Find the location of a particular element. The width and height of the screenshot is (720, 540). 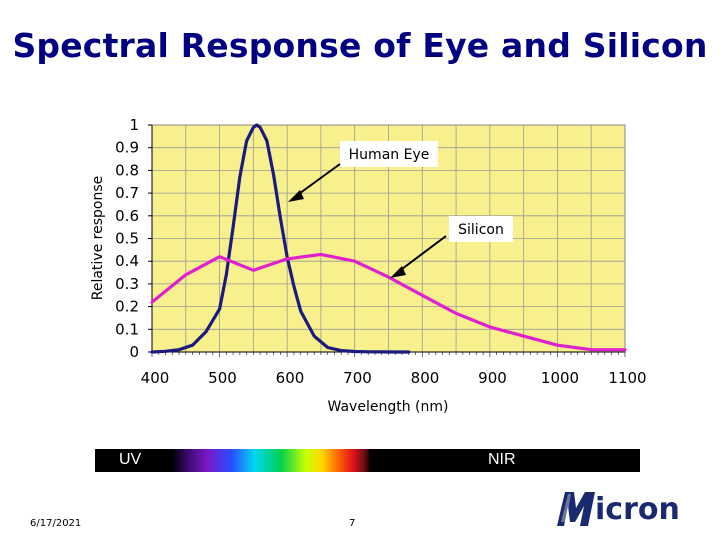

spectrum-band: UV NIR is located at coordinates (367, 460).